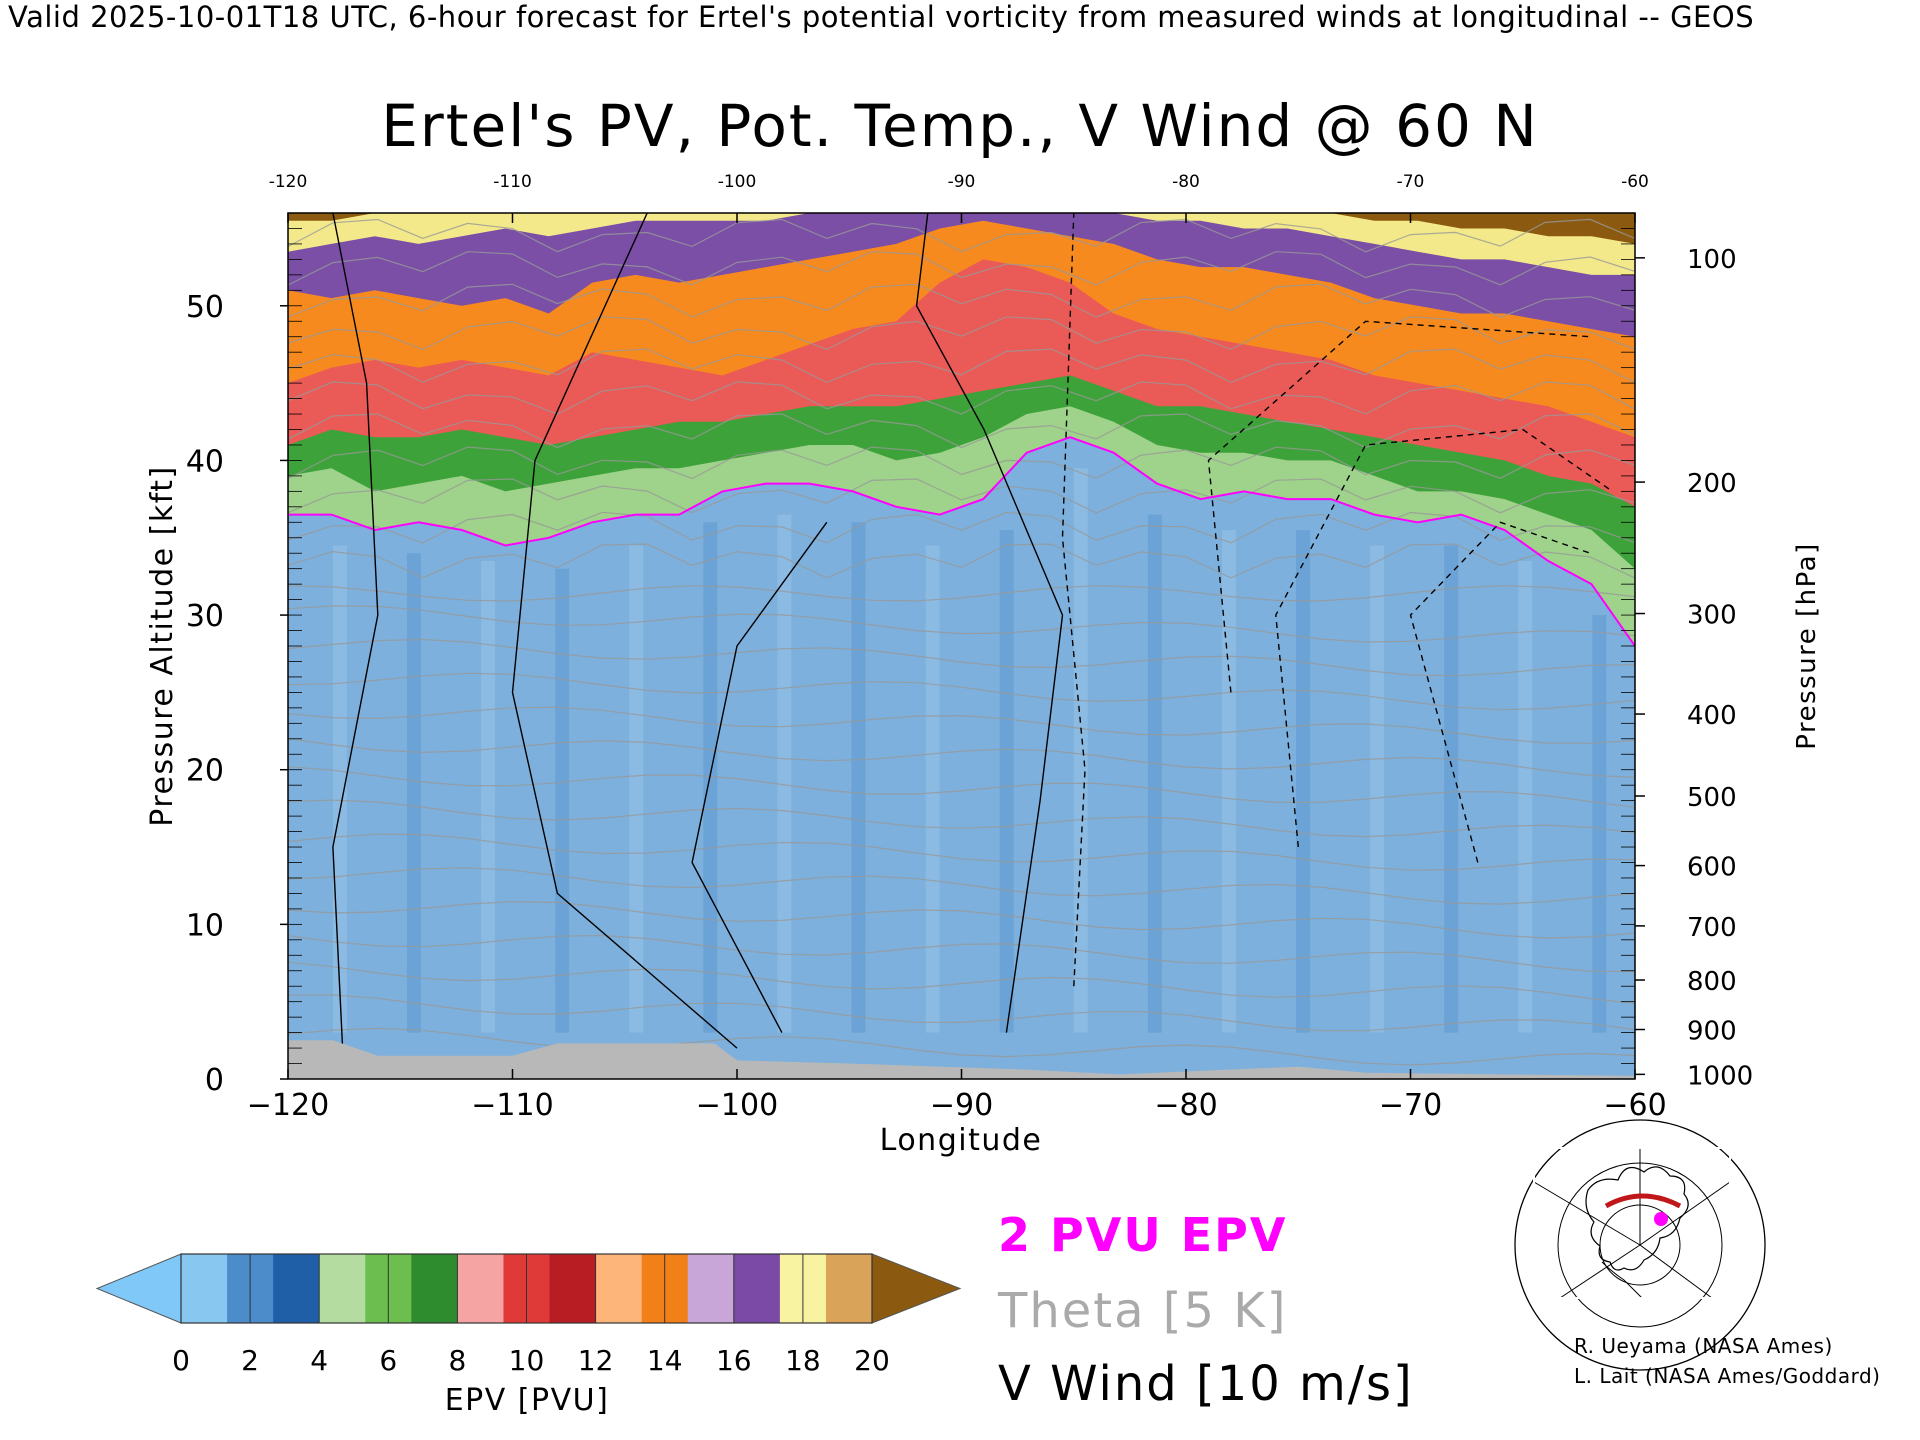 The width and height of the screenshot is (1920, 1440). What do you see at coordinates (734, 1360) in the screenshot?
I see `colorbar-tick-label: 16` at bounding box center [734, 1360].